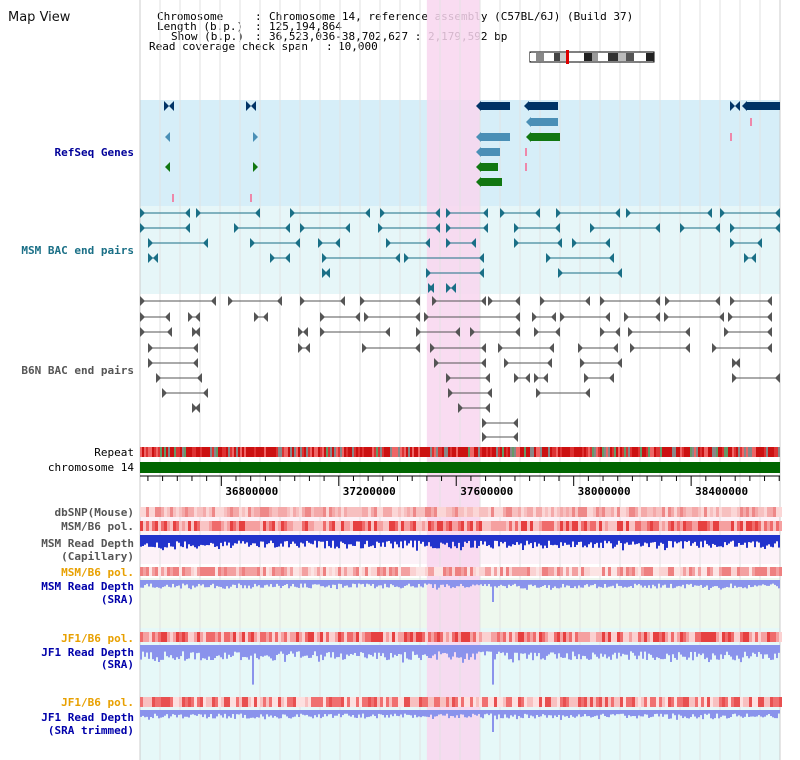 This screenshot has height=760, width=800. Describe the element at coordinates (580, 348) in the screenshot. I see `bac-end-marker` at that location.